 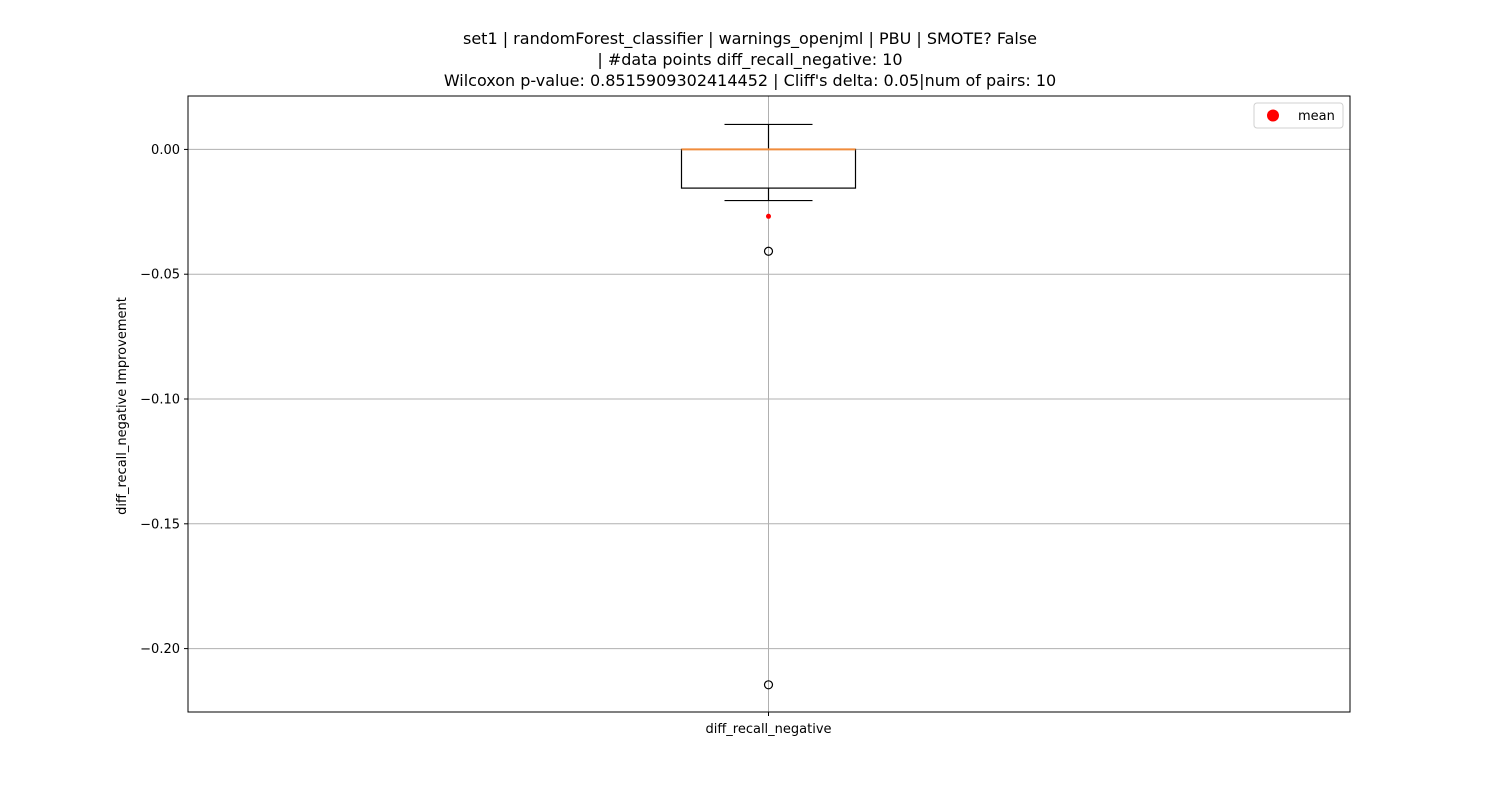 I want to click on mean-point, so click(x=768, y=216).